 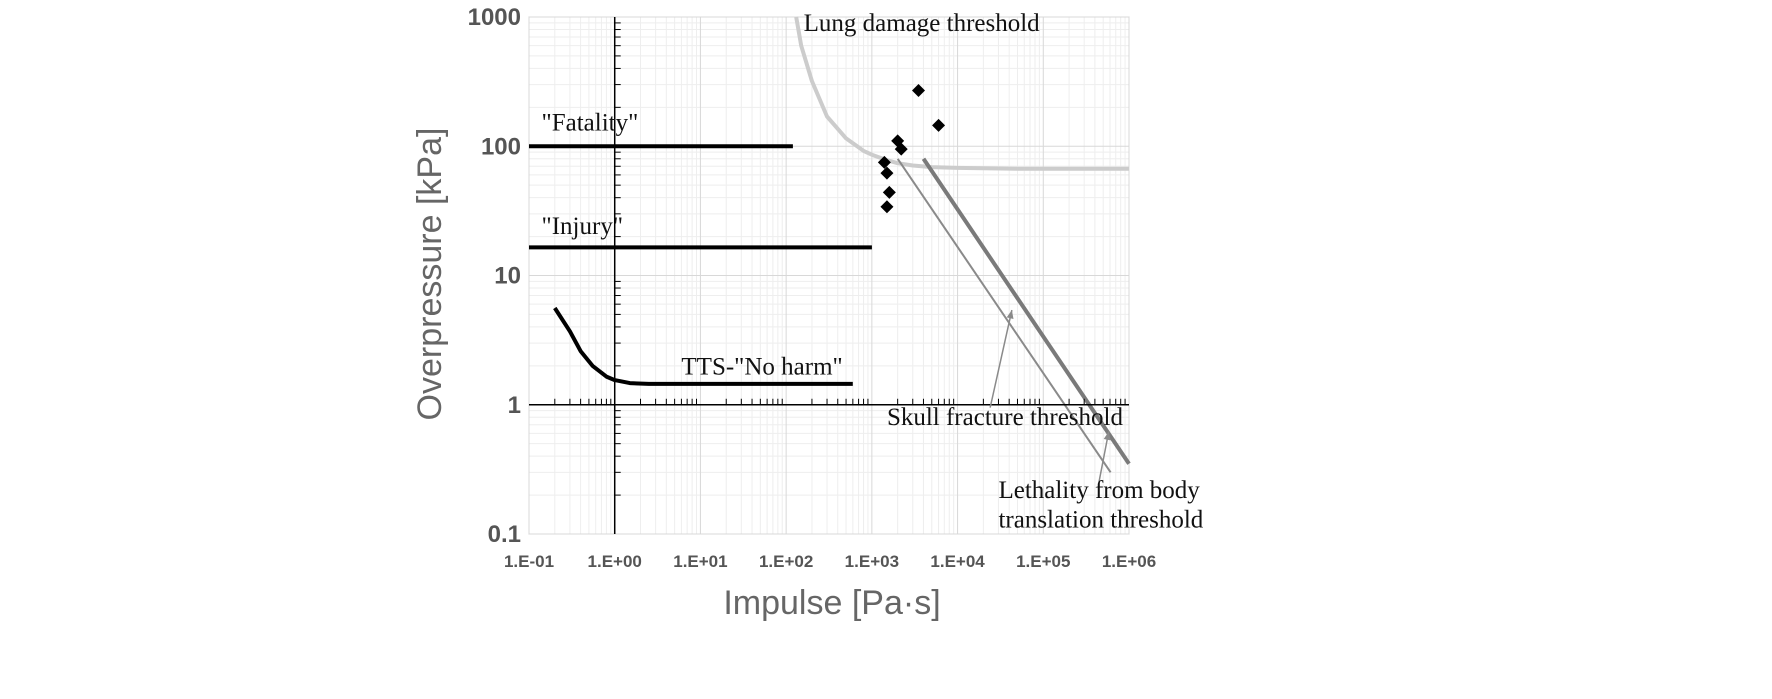 What do you see at coordinates (872, 561) in the screenshot?
I see `x-tick-label: 1.E+03` at bounding box center [872, 561].